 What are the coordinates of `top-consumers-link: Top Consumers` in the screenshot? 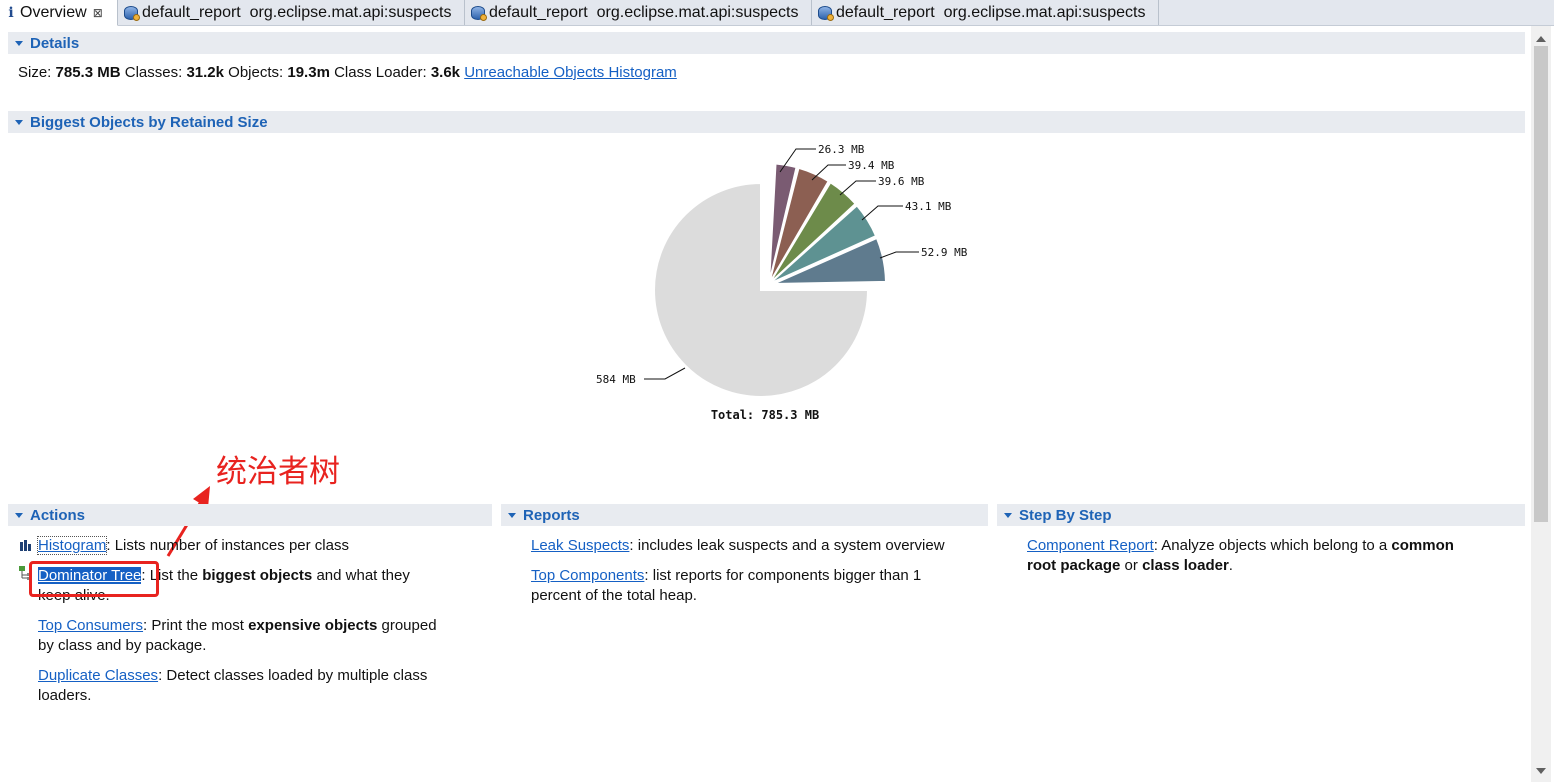 It's located at (91, 625).